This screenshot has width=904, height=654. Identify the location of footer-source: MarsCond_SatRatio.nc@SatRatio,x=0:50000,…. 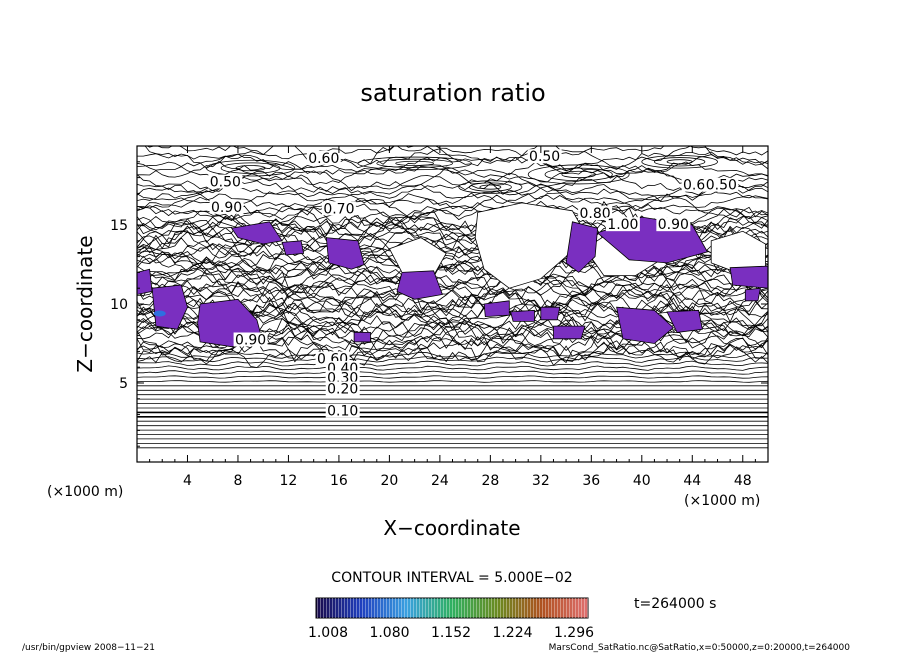
(700, 648).